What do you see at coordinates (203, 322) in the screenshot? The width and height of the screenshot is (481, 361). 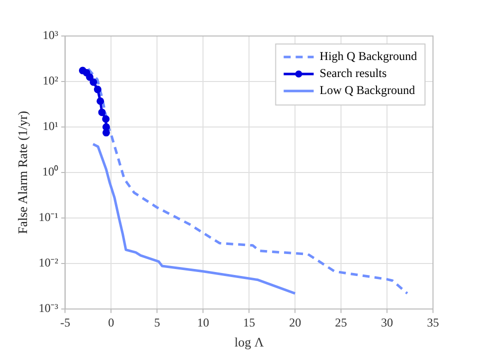 I see `x-tick-label: 10` at bounding box center [203, 322].